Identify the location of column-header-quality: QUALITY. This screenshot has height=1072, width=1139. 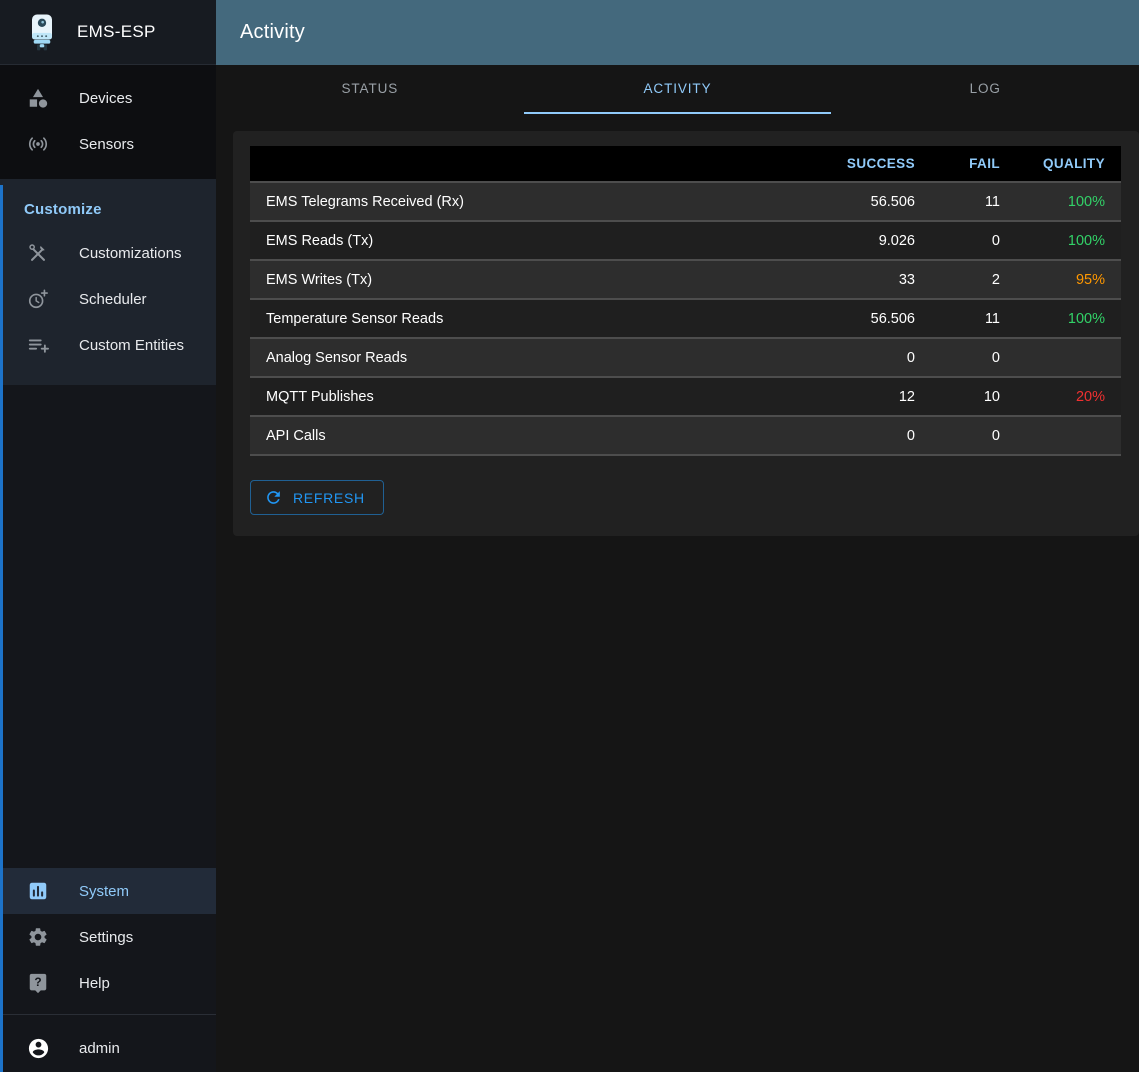
(1068, 164).